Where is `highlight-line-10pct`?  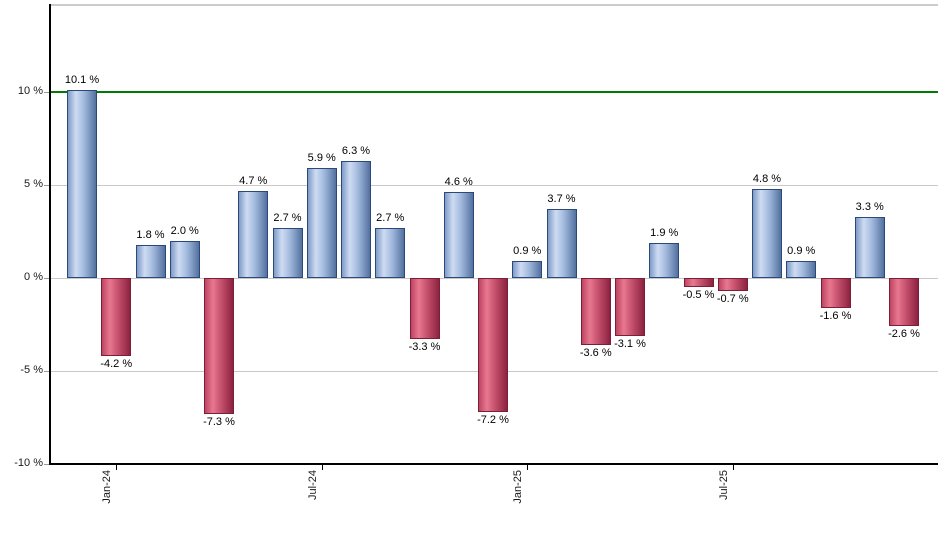 highlight-line-10pct is located at coordinates (494, 92).